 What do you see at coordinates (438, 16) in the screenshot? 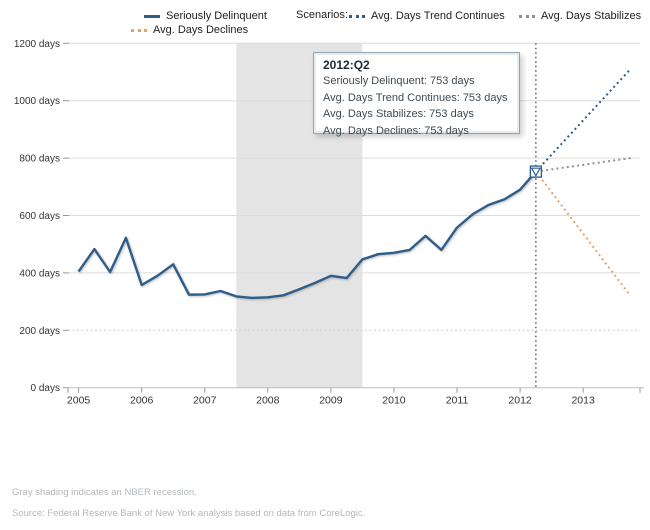
I see `legend-label: Avg. Days Trend Continues` at bounding box center [438, 16].